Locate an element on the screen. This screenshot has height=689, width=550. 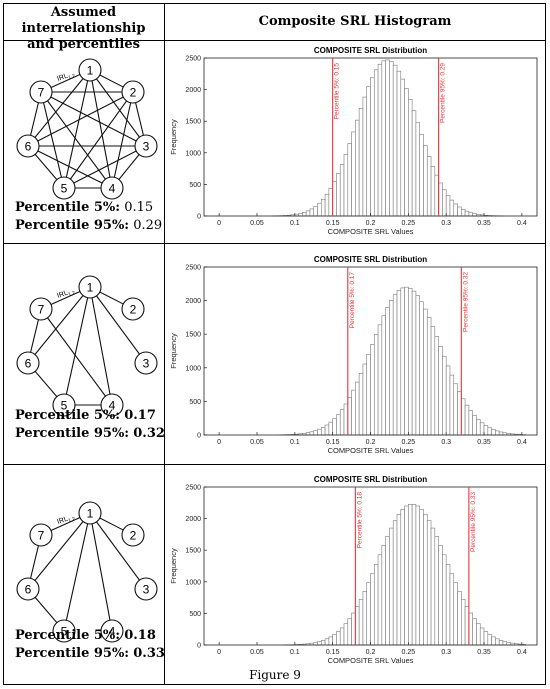
table-border-row2 is located at coordinates (274, 464).